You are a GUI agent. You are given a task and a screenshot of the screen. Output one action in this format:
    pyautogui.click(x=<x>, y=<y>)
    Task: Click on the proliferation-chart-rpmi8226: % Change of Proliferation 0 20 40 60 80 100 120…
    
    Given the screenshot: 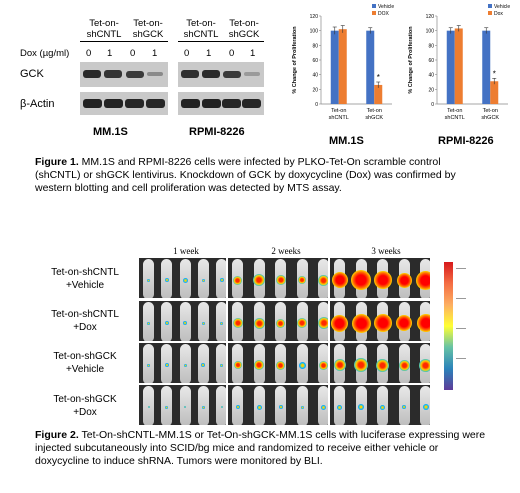 What is the action you would take?
    pyautogui.click(x=459, y=62)
    